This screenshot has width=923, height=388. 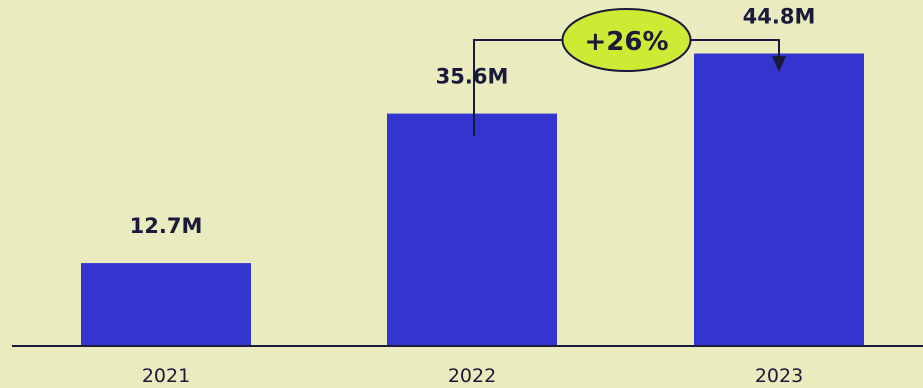 I want to click on change-label: +26%, so click(x=626, y=42).